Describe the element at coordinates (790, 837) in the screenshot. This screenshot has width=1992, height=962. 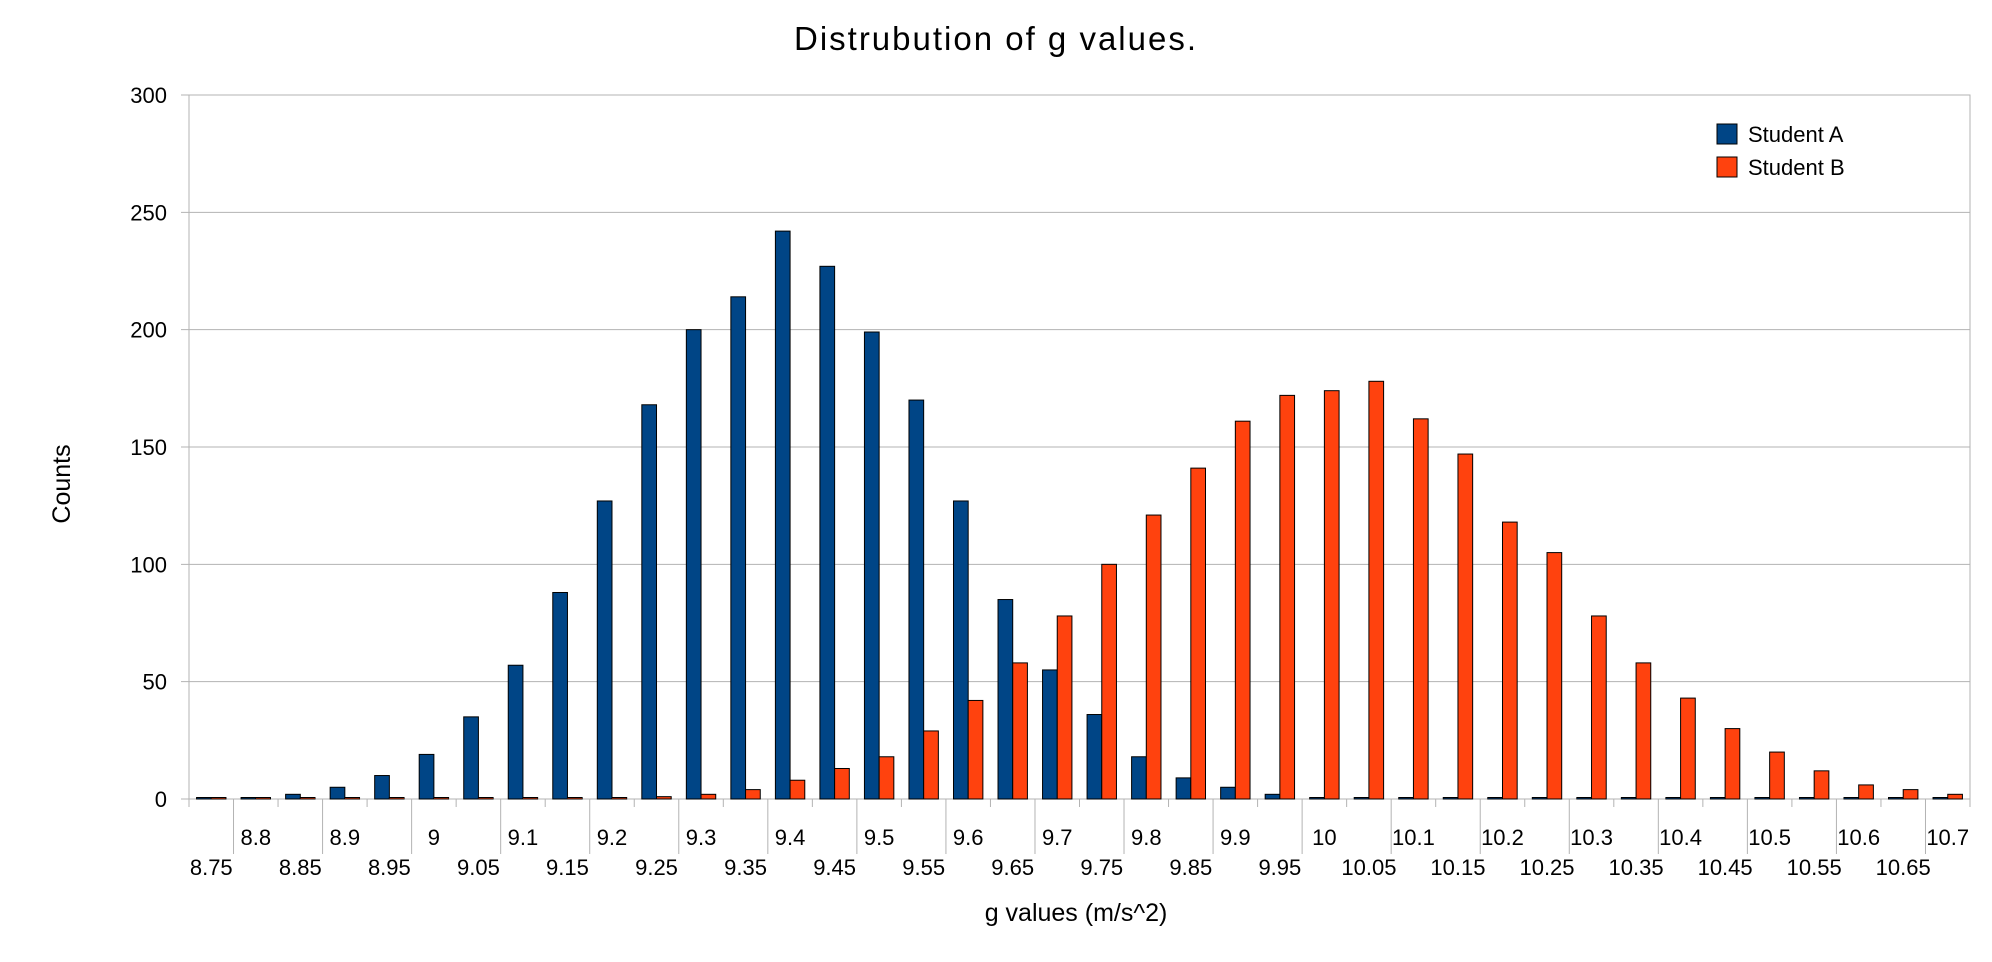
I see `x-tick-label: 9.4` at that location.